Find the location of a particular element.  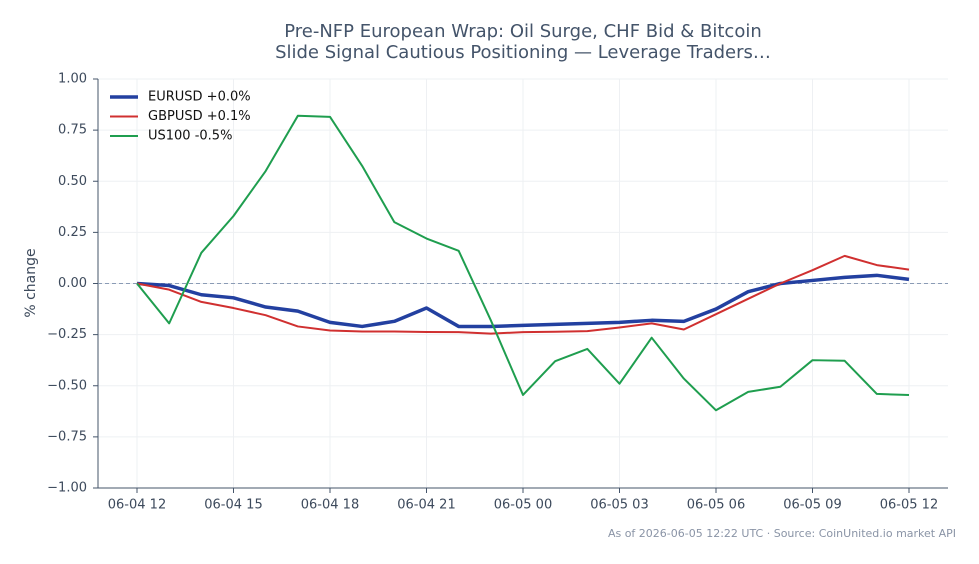

x-tick-label: 06-05 09 is located at coordinates (812, 505).